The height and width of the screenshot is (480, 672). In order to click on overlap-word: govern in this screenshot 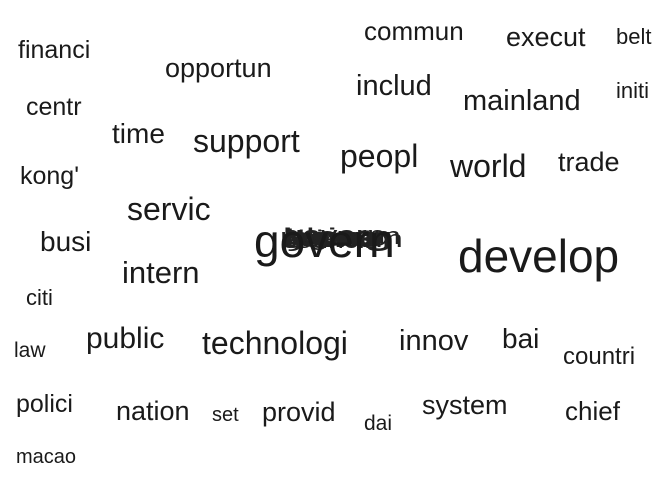, I will do `click(335, 235)`.